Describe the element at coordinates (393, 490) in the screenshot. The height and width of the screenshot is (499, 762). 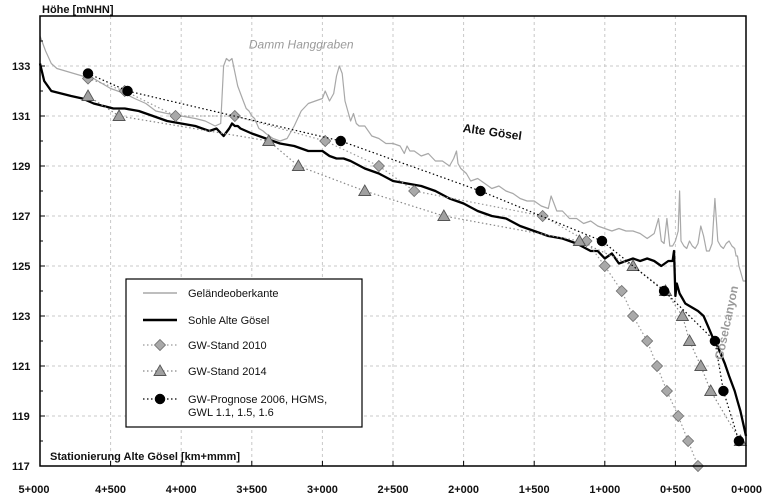
I see `x-tick-label: 2+500` at that location.